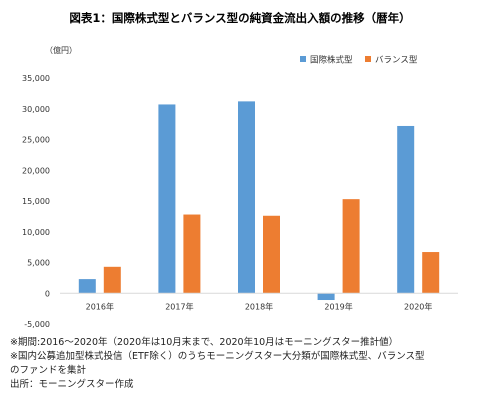  Describe the element at coordinates (338, 306) in the screenshot. I see `x-tick-label: 2019年` at that location.